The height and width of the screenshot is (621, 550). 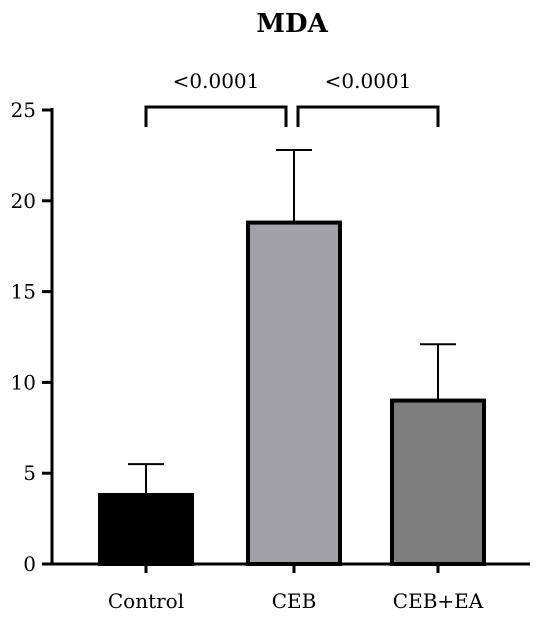 I want to click on x-tick-label: Control, so click(x=146, y=601).